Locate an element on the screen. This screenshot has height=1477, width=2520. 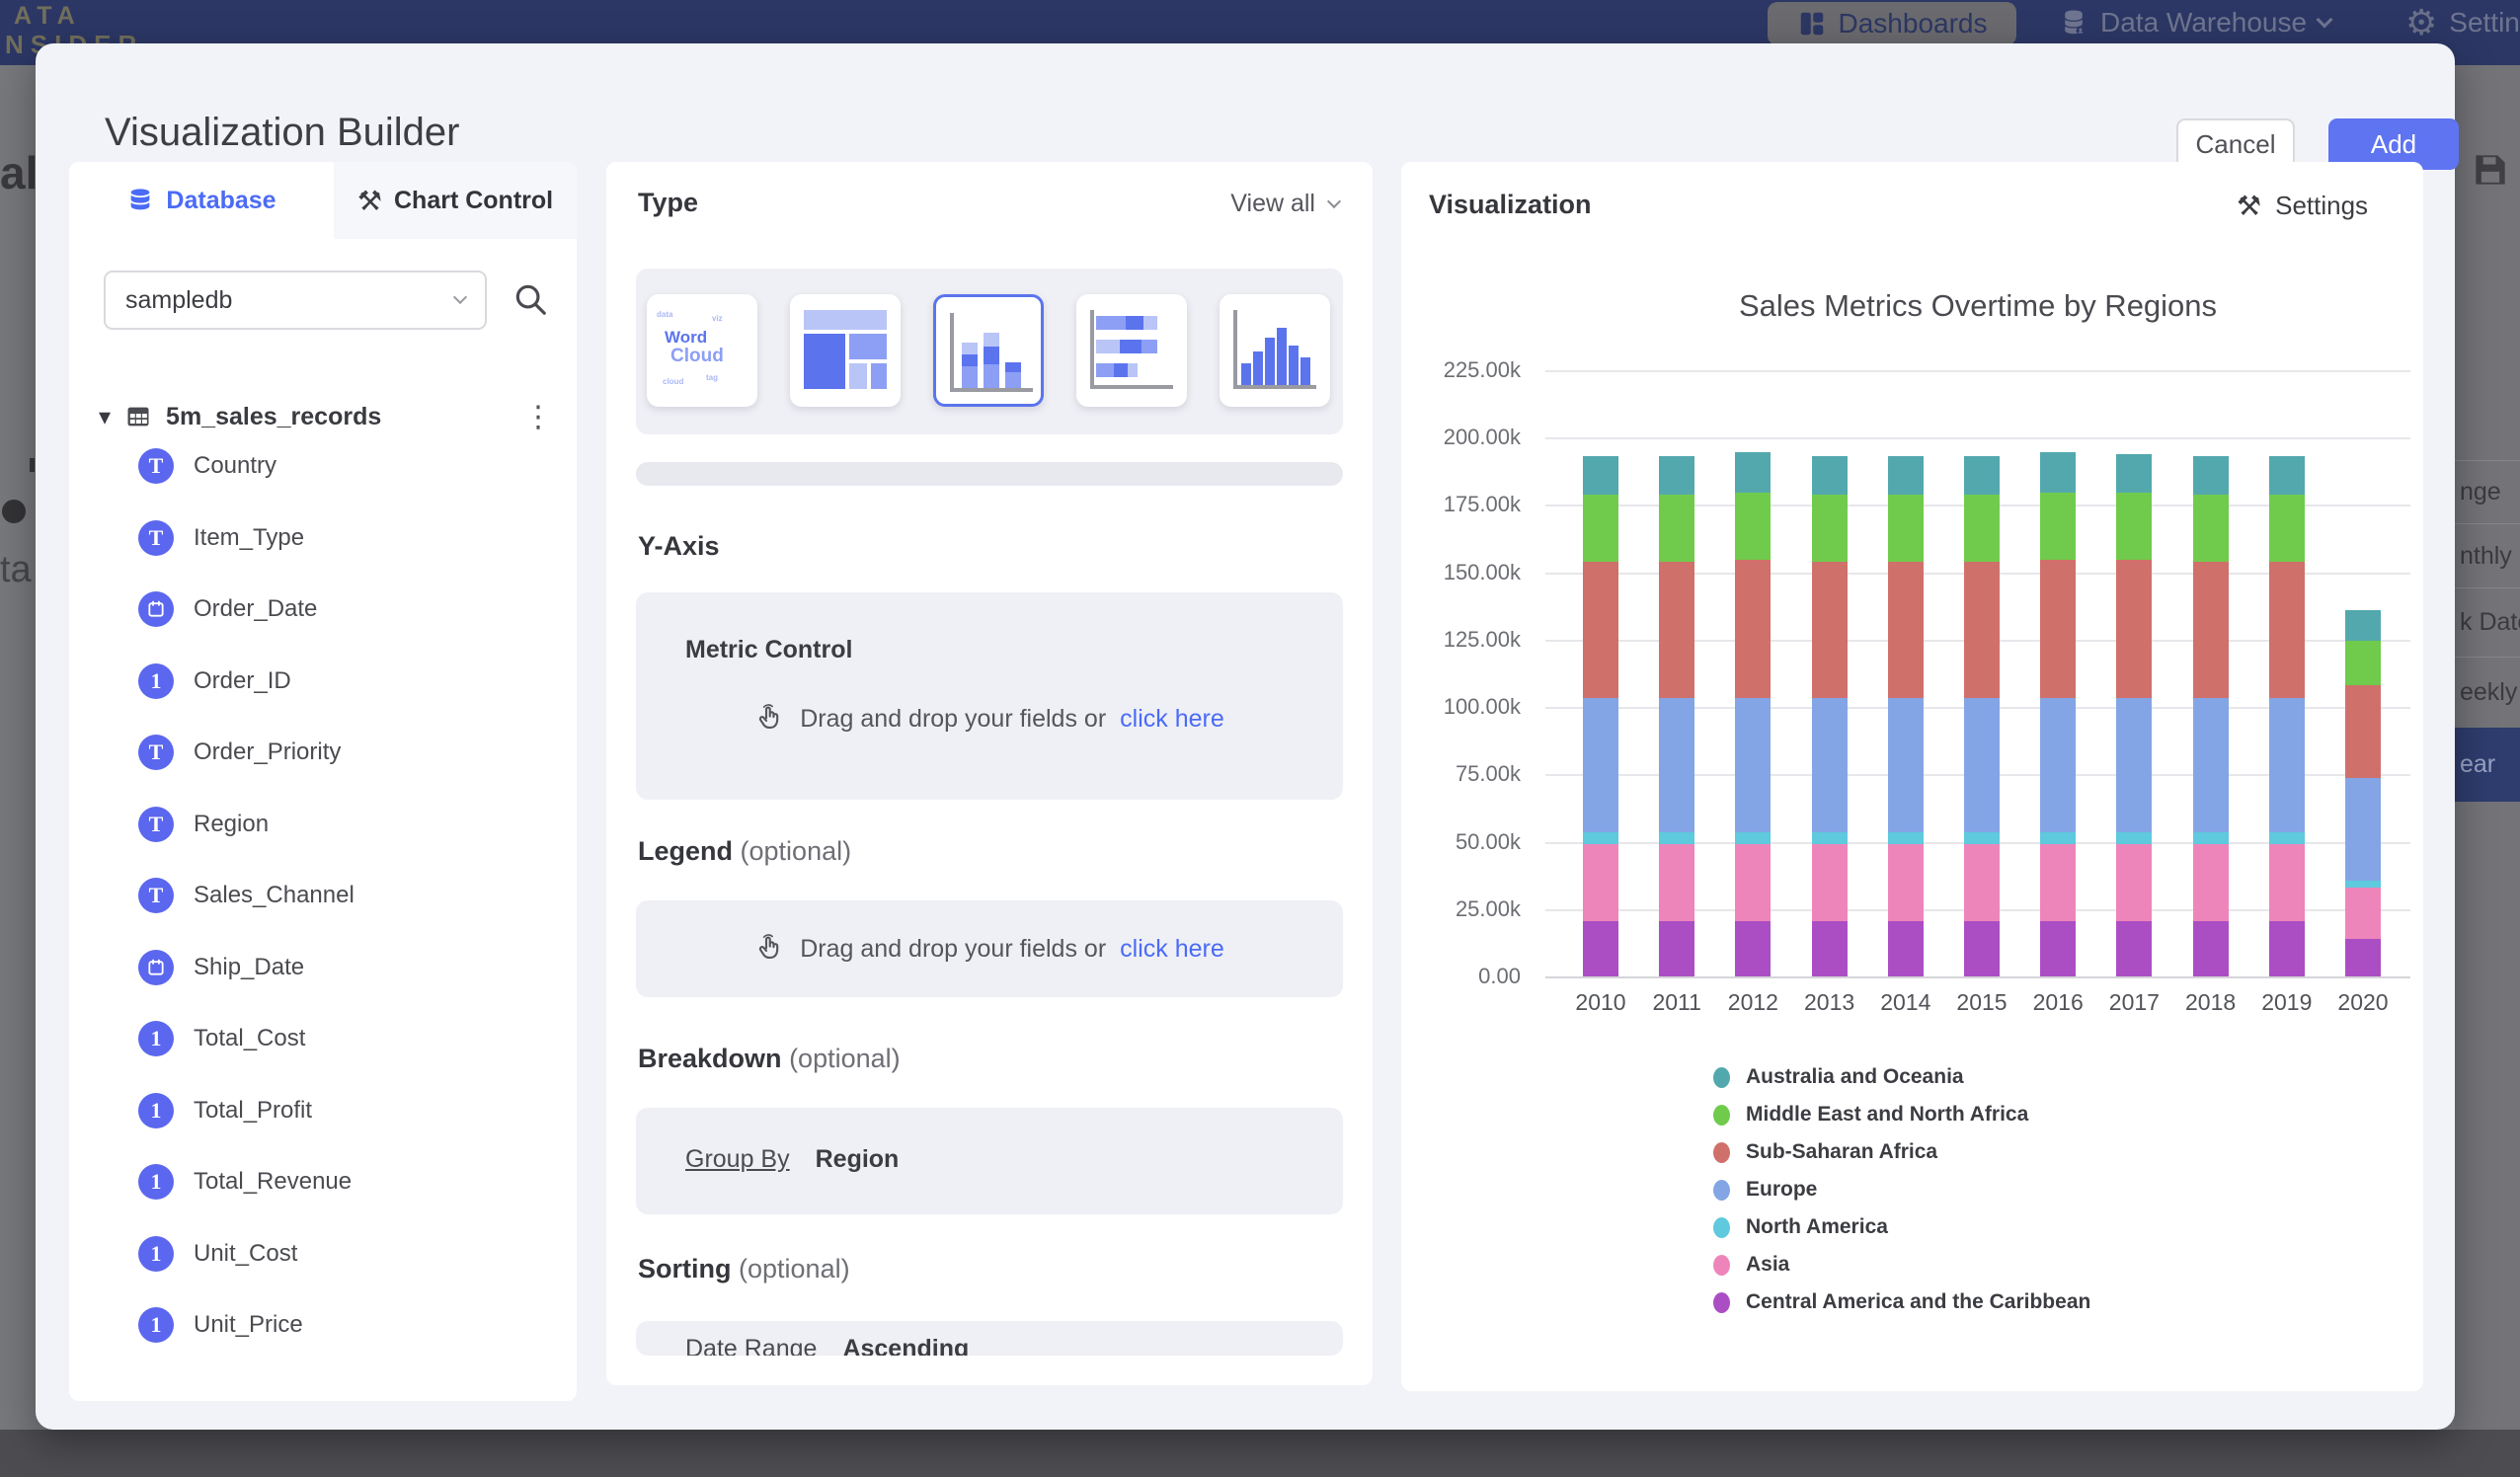
chart-type-scrollbar is located at coordinates (989, 474).